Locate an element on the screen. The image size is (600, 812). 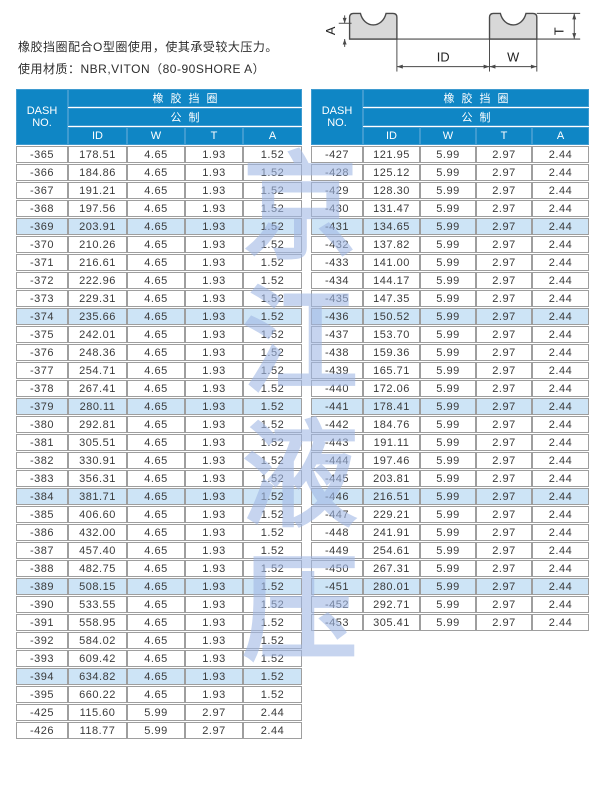
dash-no-header: DASH NO. is located at coordinates (42, 117).